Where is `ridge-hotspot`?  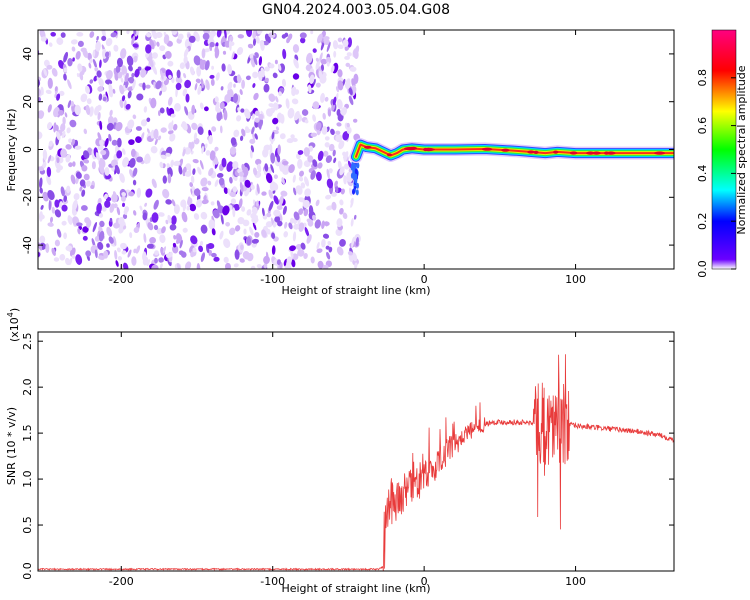
ridge-hotspot is located at coordinates (428, 149).